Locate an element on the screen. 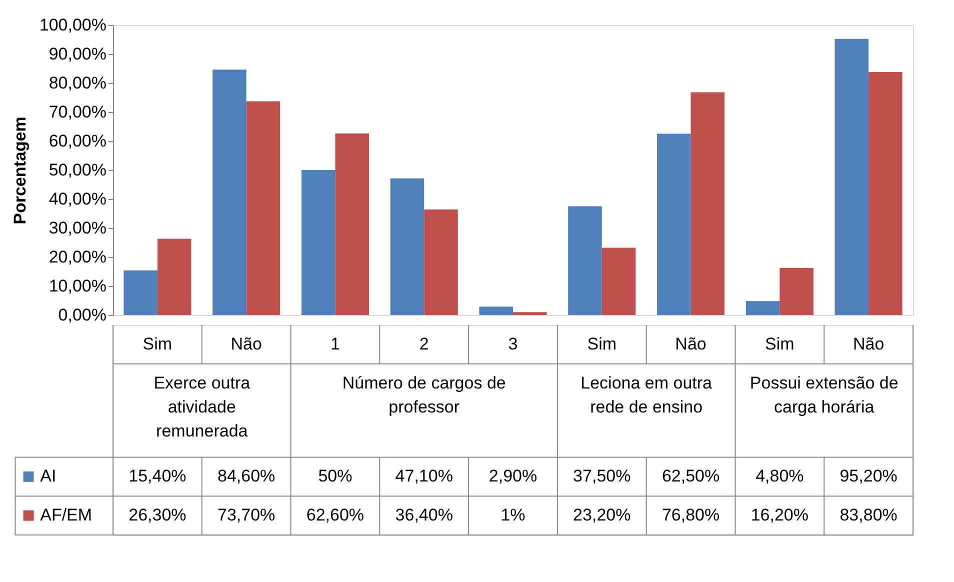  data-label: 95,20% is located at coordinates (869, 476).